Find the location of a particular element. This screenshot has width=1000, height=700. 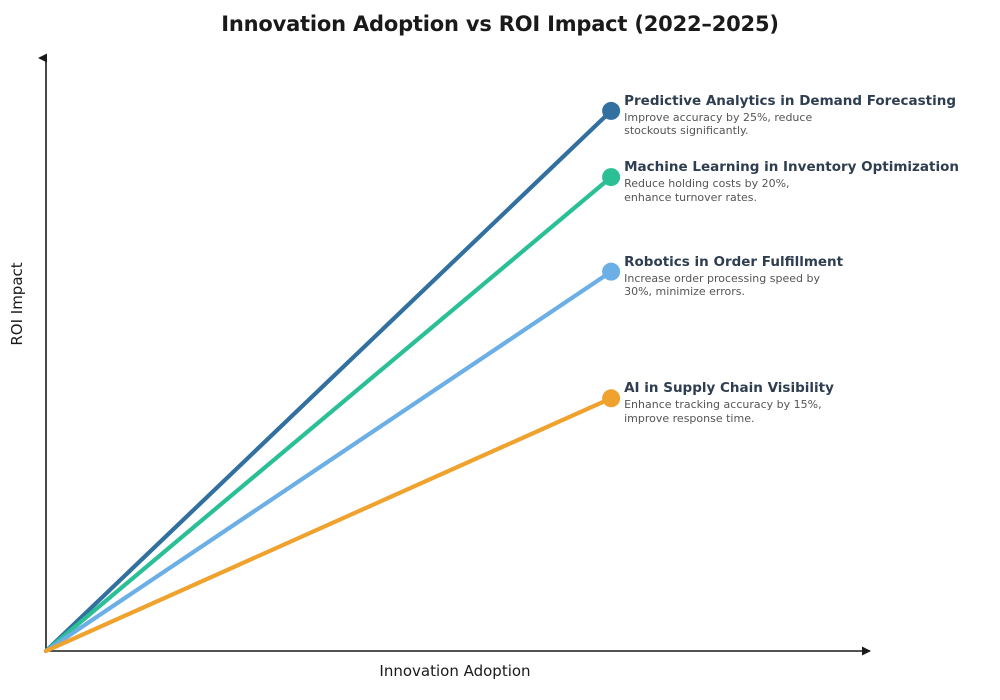

y-axis-label: ROI Impact is located at coordinates (17, 304).